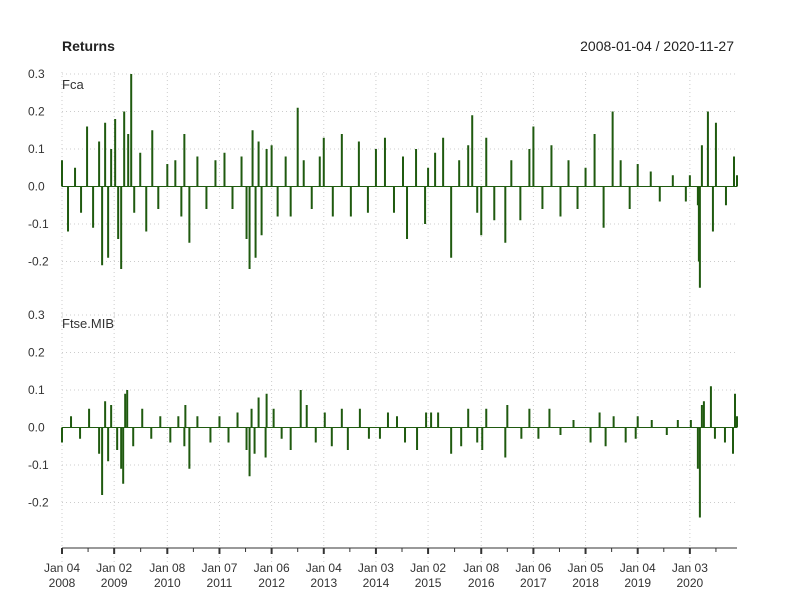 The width and height of the screenshot is (800, 600). I want to click on x-tick-label-year: 2012, so click(271, 583).